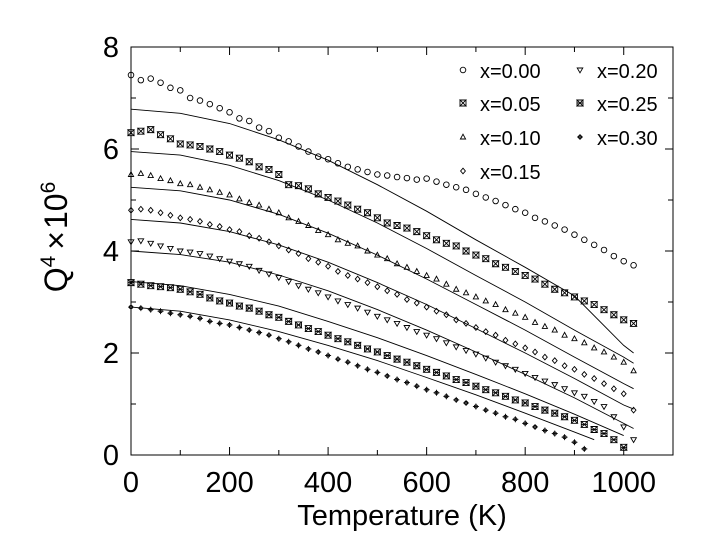 The image size is (720, 545). What do you see at coordinates (111, 252) in the screenshot?
I see `y-tick-label: 4` at bounding box center [111, 252].